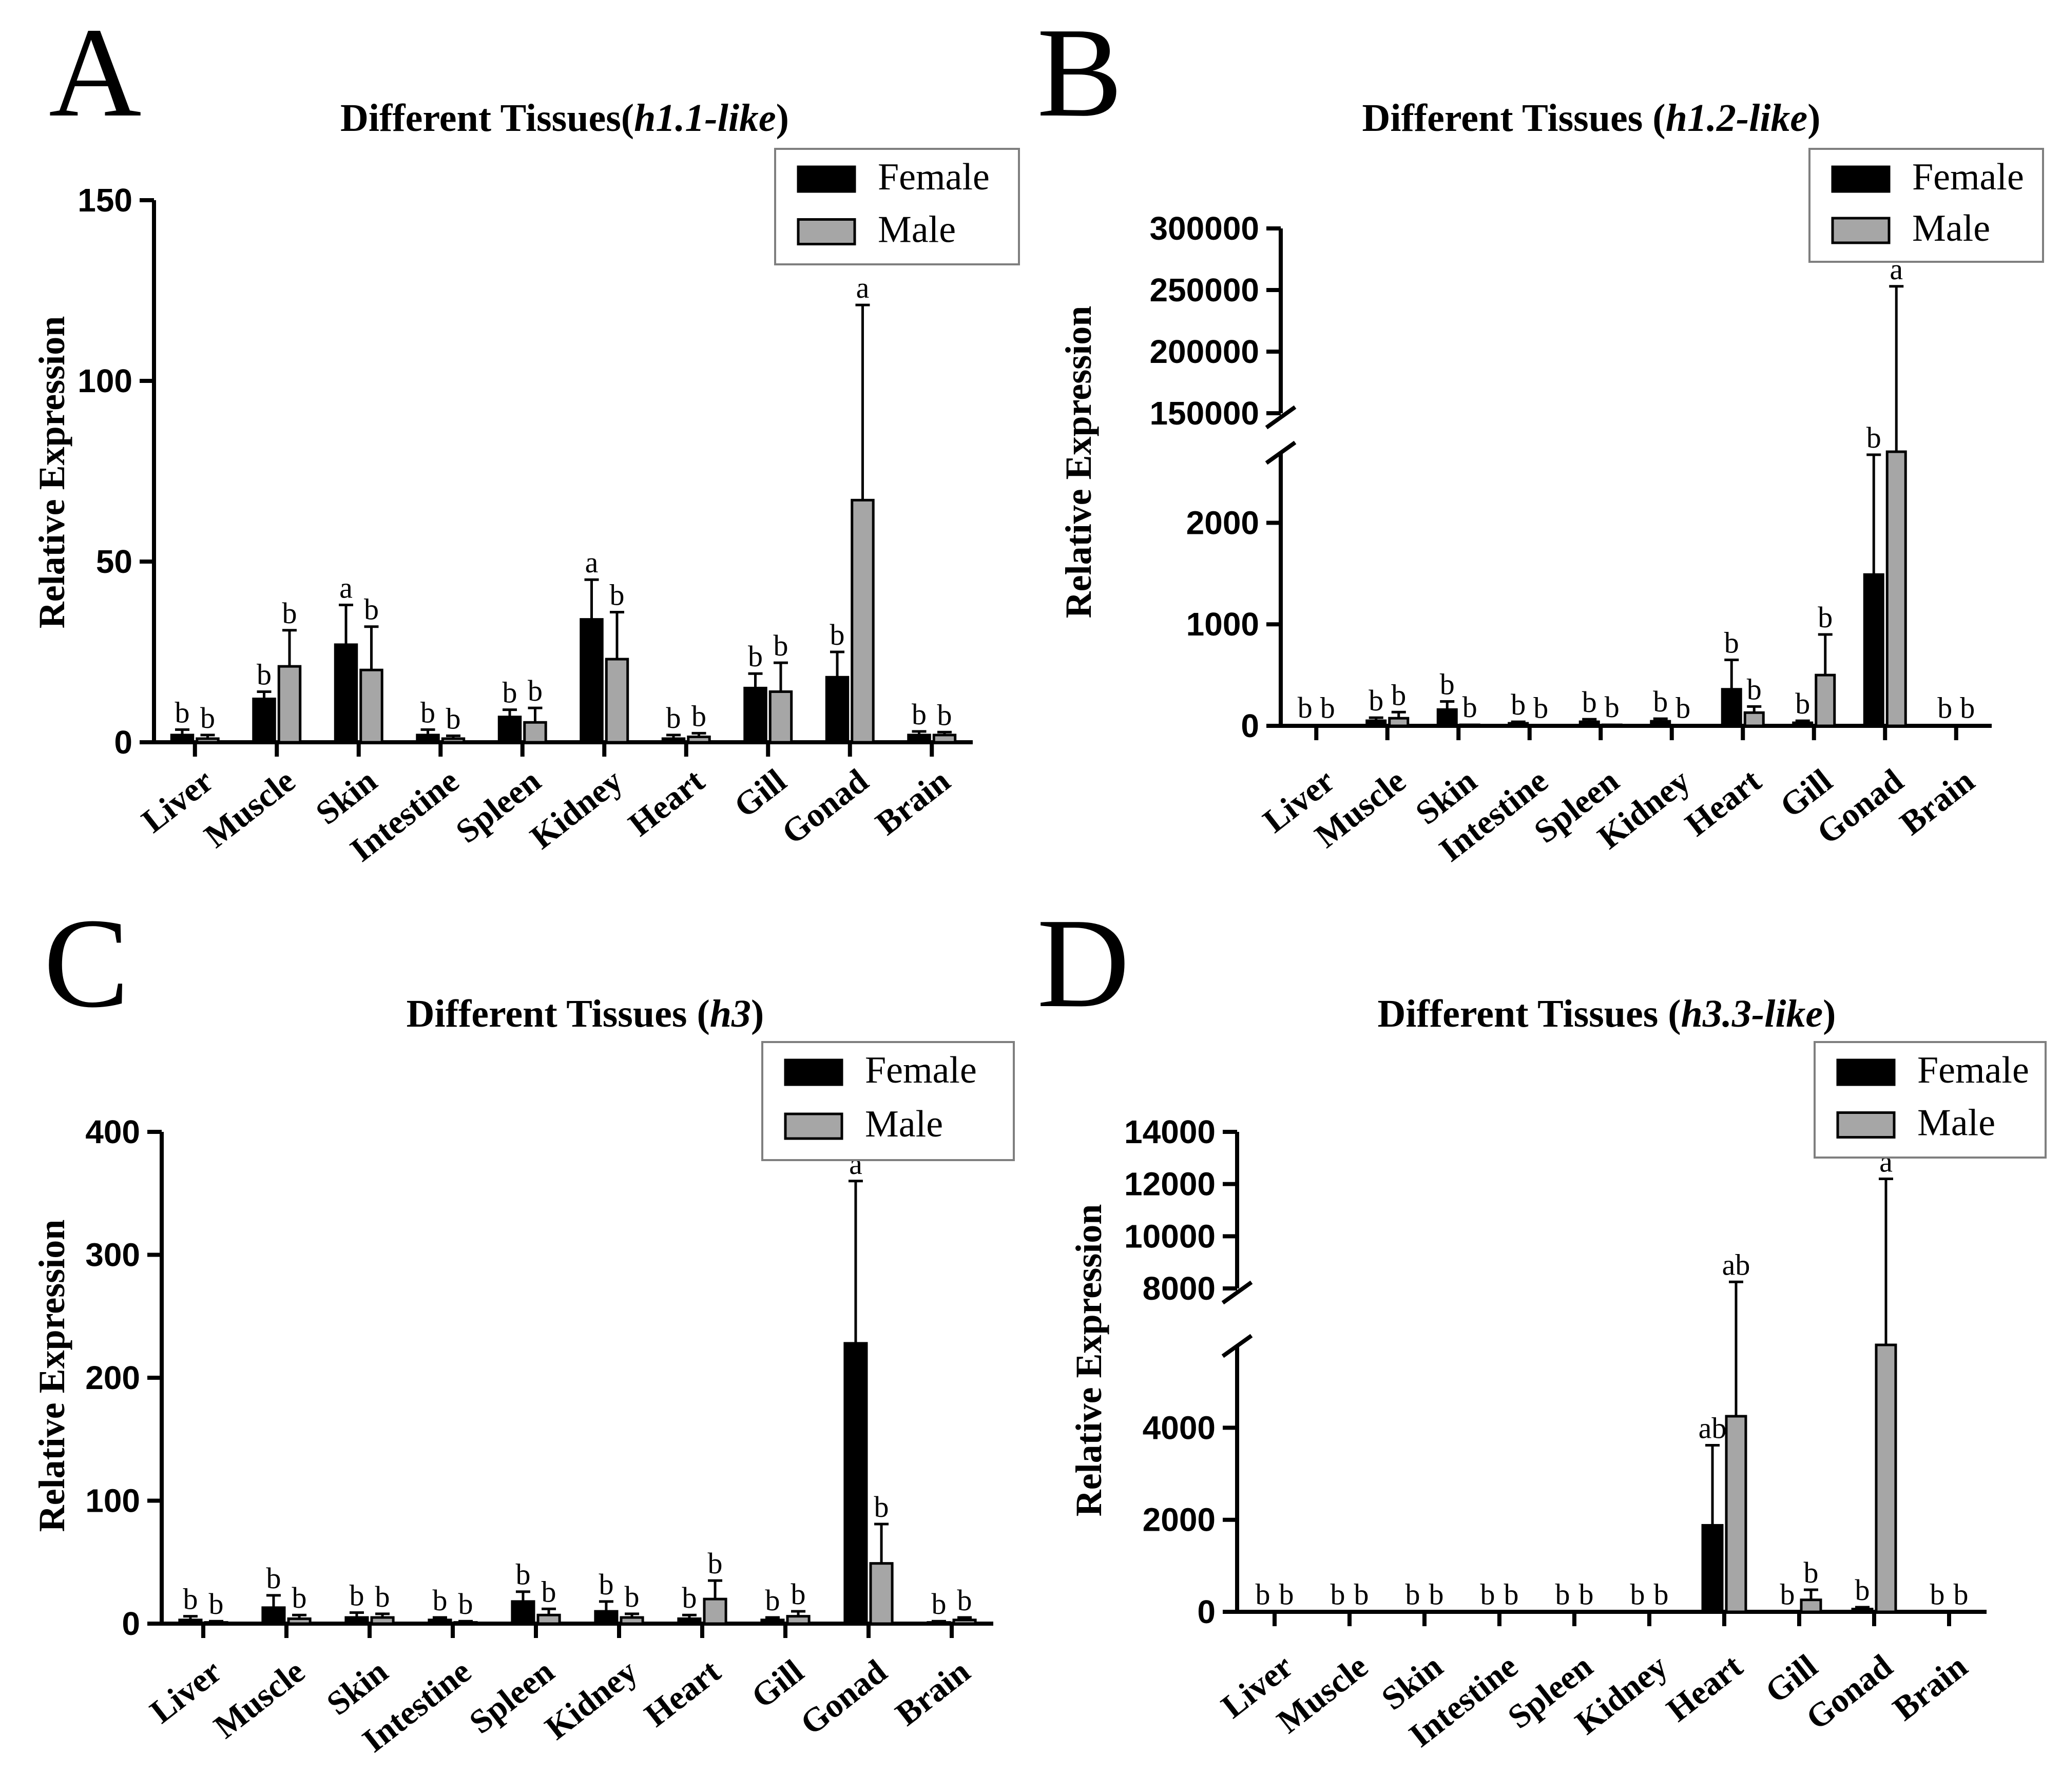 This screenshot has width=2061, height=1792. I want to click on y-axis-tick-label: 1000, so click(1222, 624).